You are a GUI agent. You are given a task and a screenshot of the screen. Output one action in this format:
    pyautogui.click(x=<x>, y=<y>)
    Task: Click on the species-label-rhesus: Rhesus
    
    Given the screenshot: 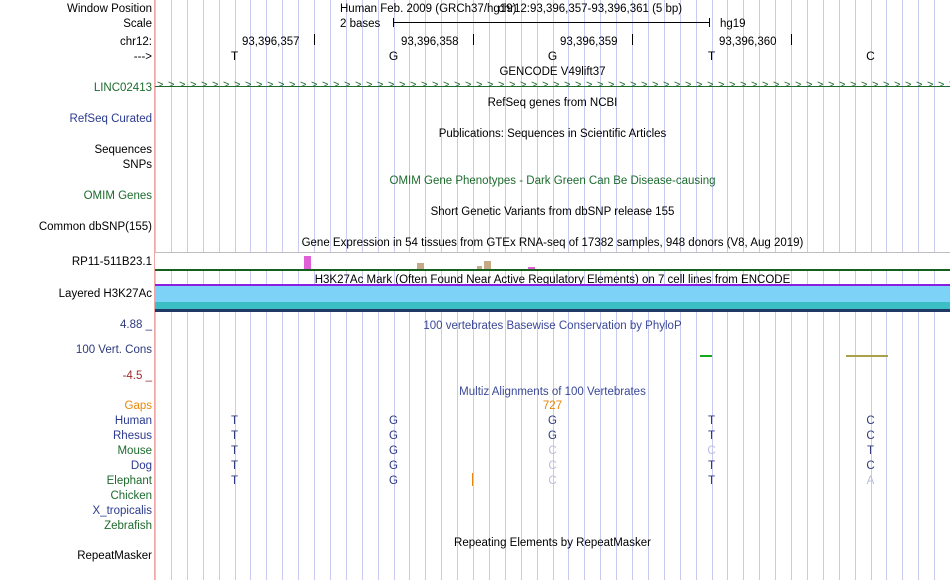 What is the action you would take?
    pyautogui.click(x=132, y=436)
    